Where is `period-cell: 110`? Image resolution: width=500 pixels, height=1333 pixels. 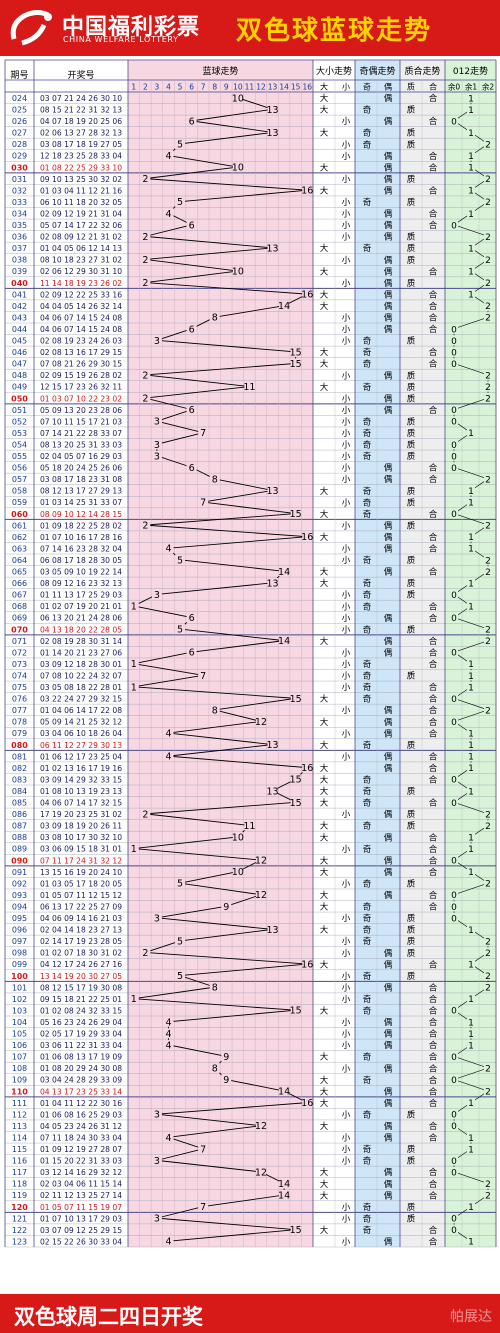
period-cell: 110 is located at coordinates (19, 1091).